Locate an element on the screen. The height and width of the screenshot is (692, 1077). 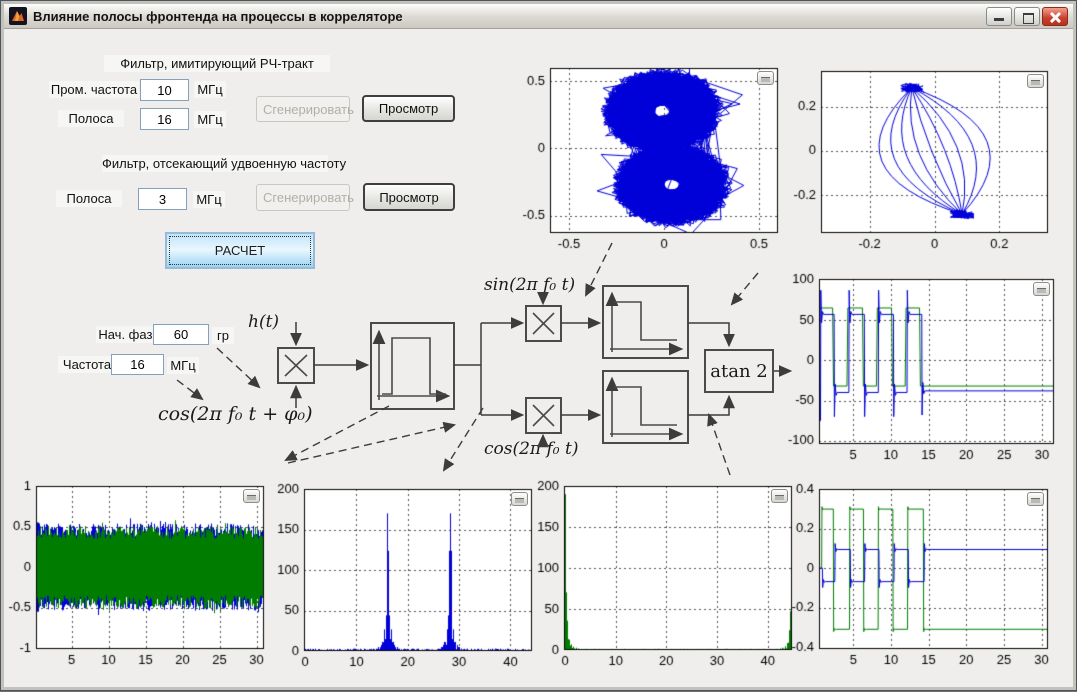
cos-reference-label: cos(2π f₀ t) is located at coordinates (531, 449).